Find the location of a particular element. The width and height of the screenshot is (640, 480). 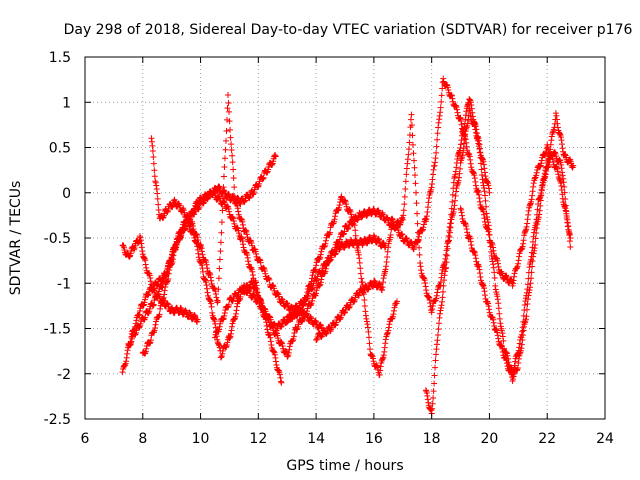

y-tick-label: 1 is located at coordinates (66, 103).